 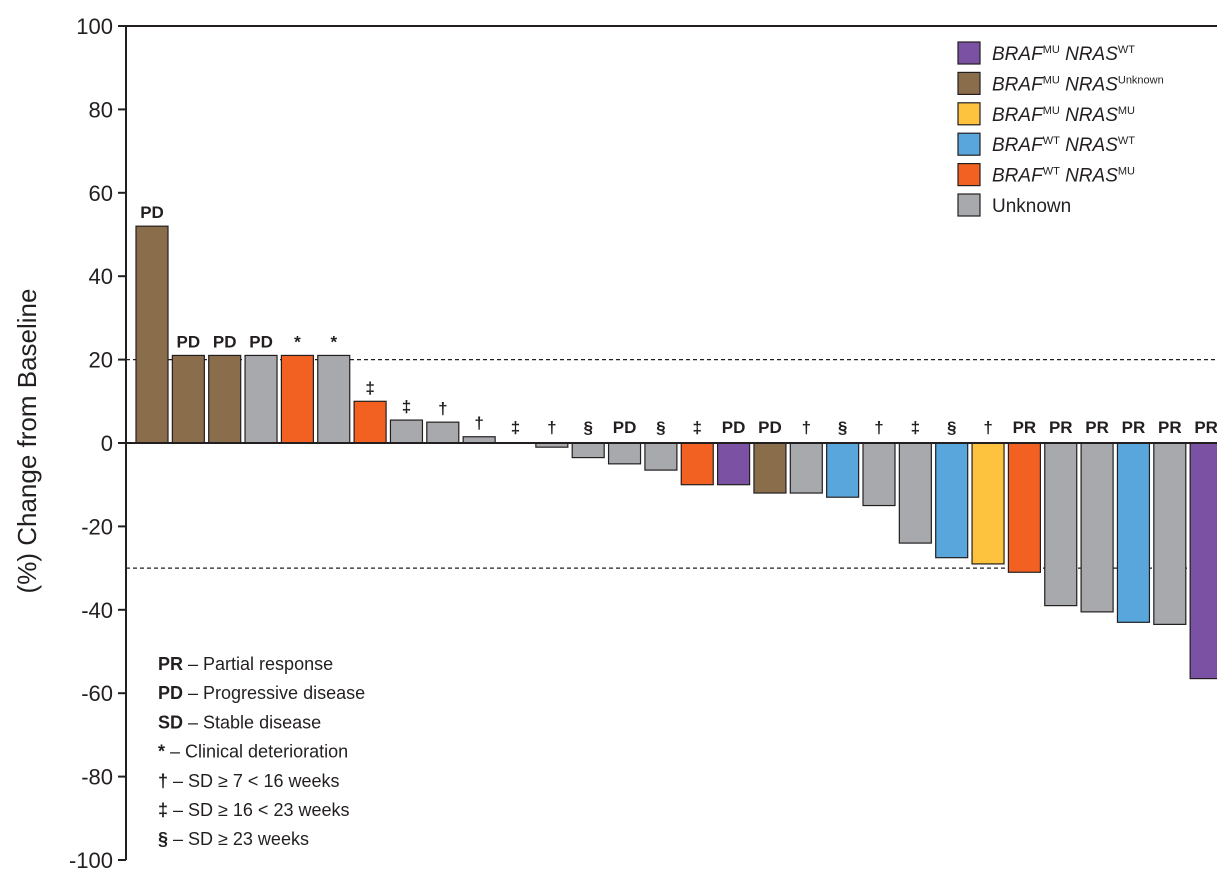 What do you see at coordinates (101, 276) in the screenshot?
I see `y-tick-label: 40` at bounding box center [101, 276].